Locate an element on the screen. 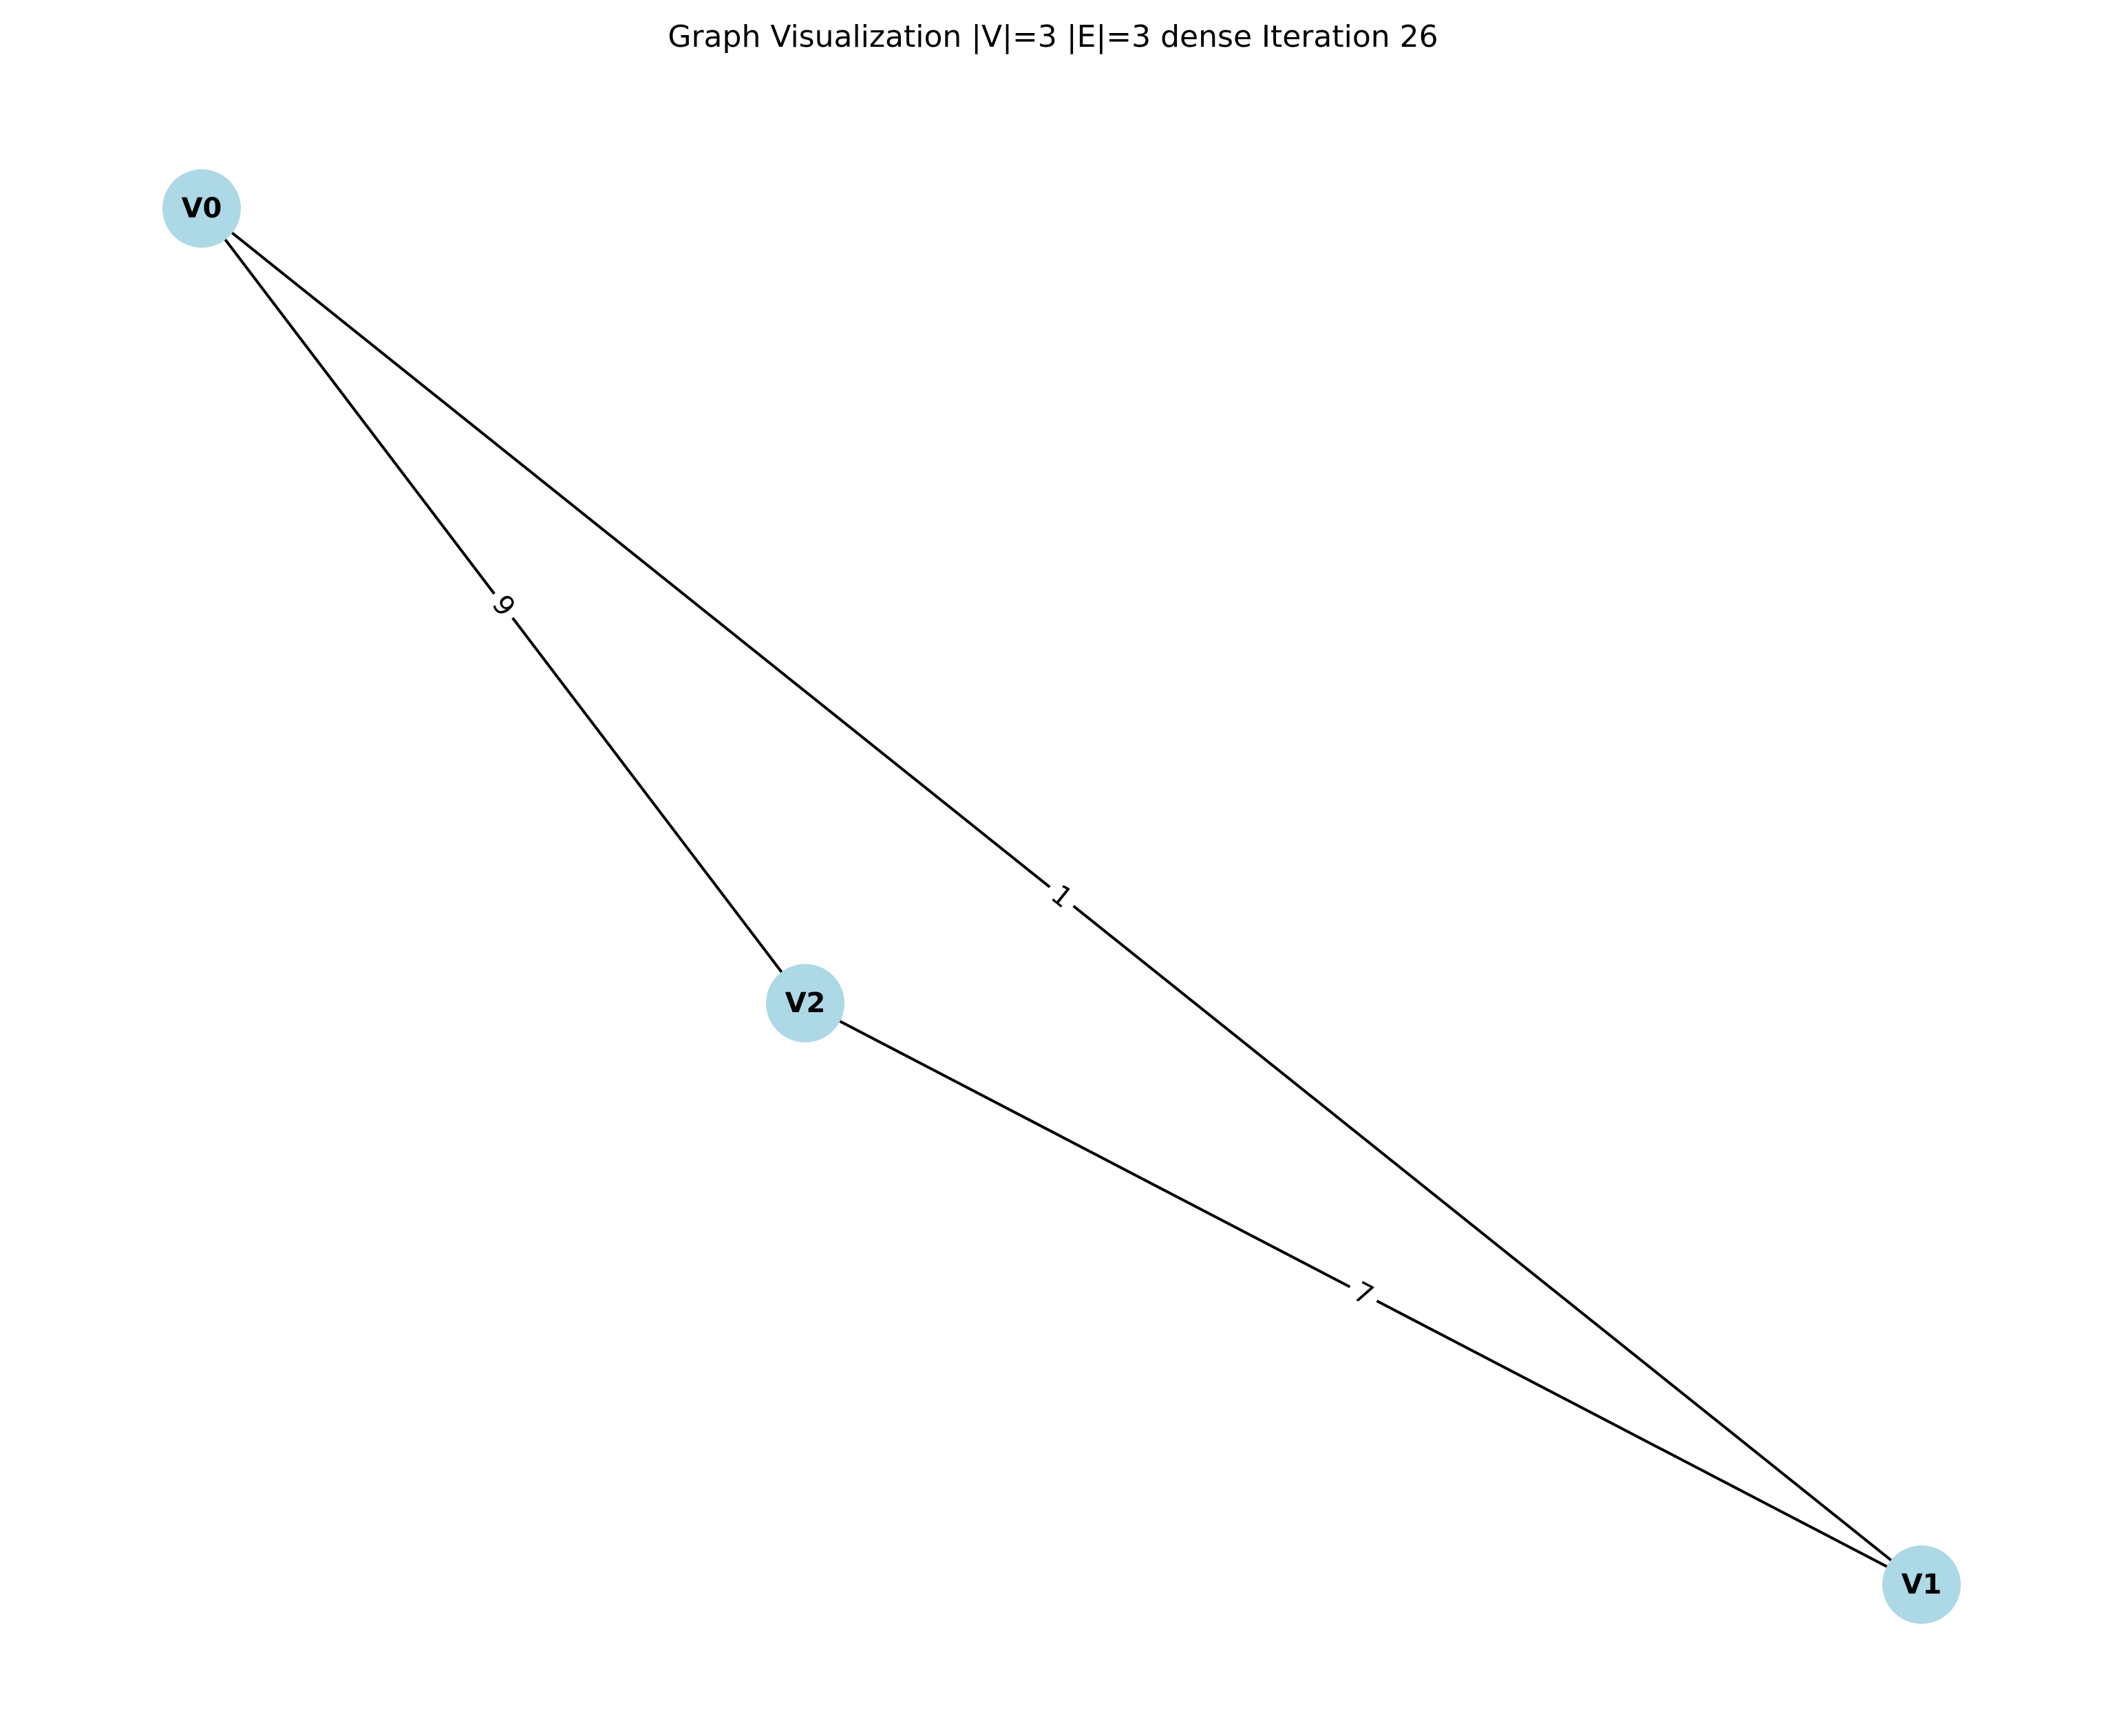 The image size is (2106, 1736). node-v2: V2 is located at coordinates (805, 1003).